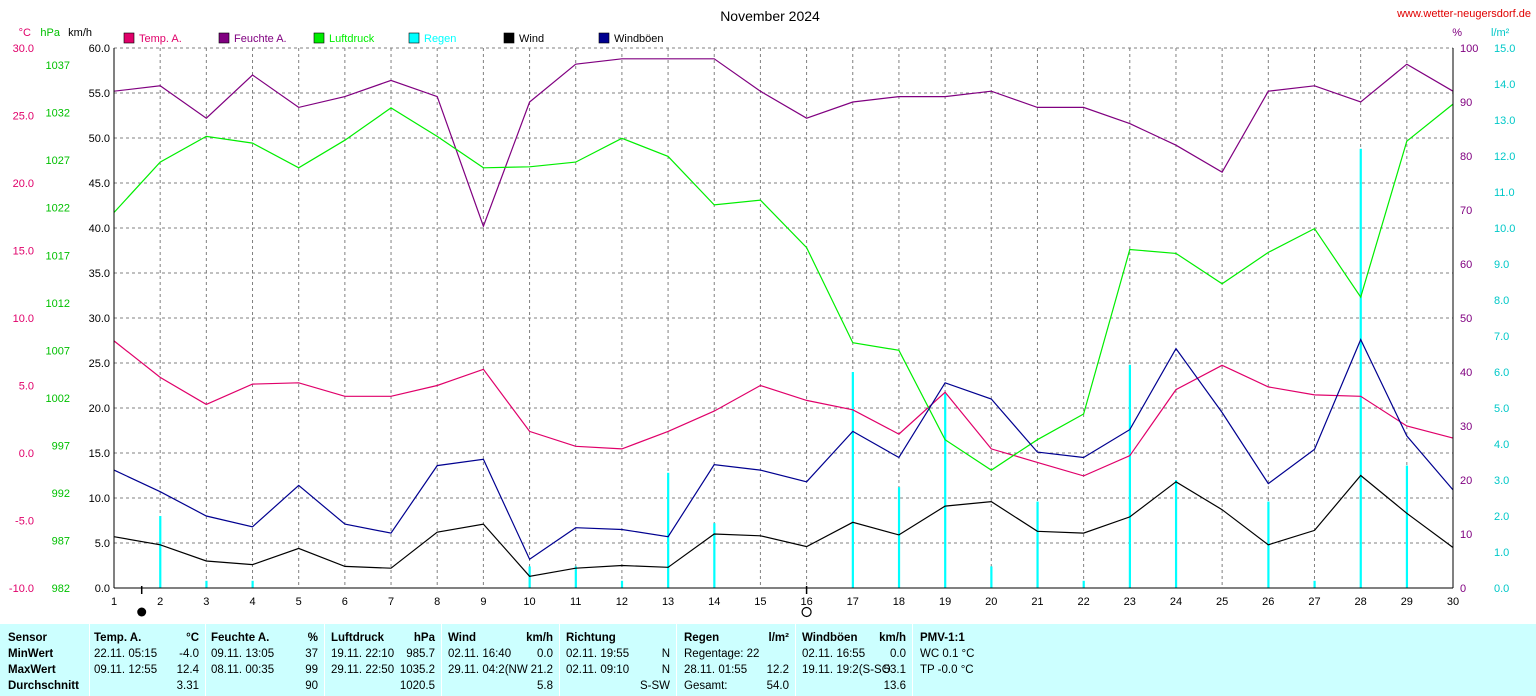 The height and width of the screenshot is (696, 1536). I want to click on x-tick-label: 29, so click(1407, 602).